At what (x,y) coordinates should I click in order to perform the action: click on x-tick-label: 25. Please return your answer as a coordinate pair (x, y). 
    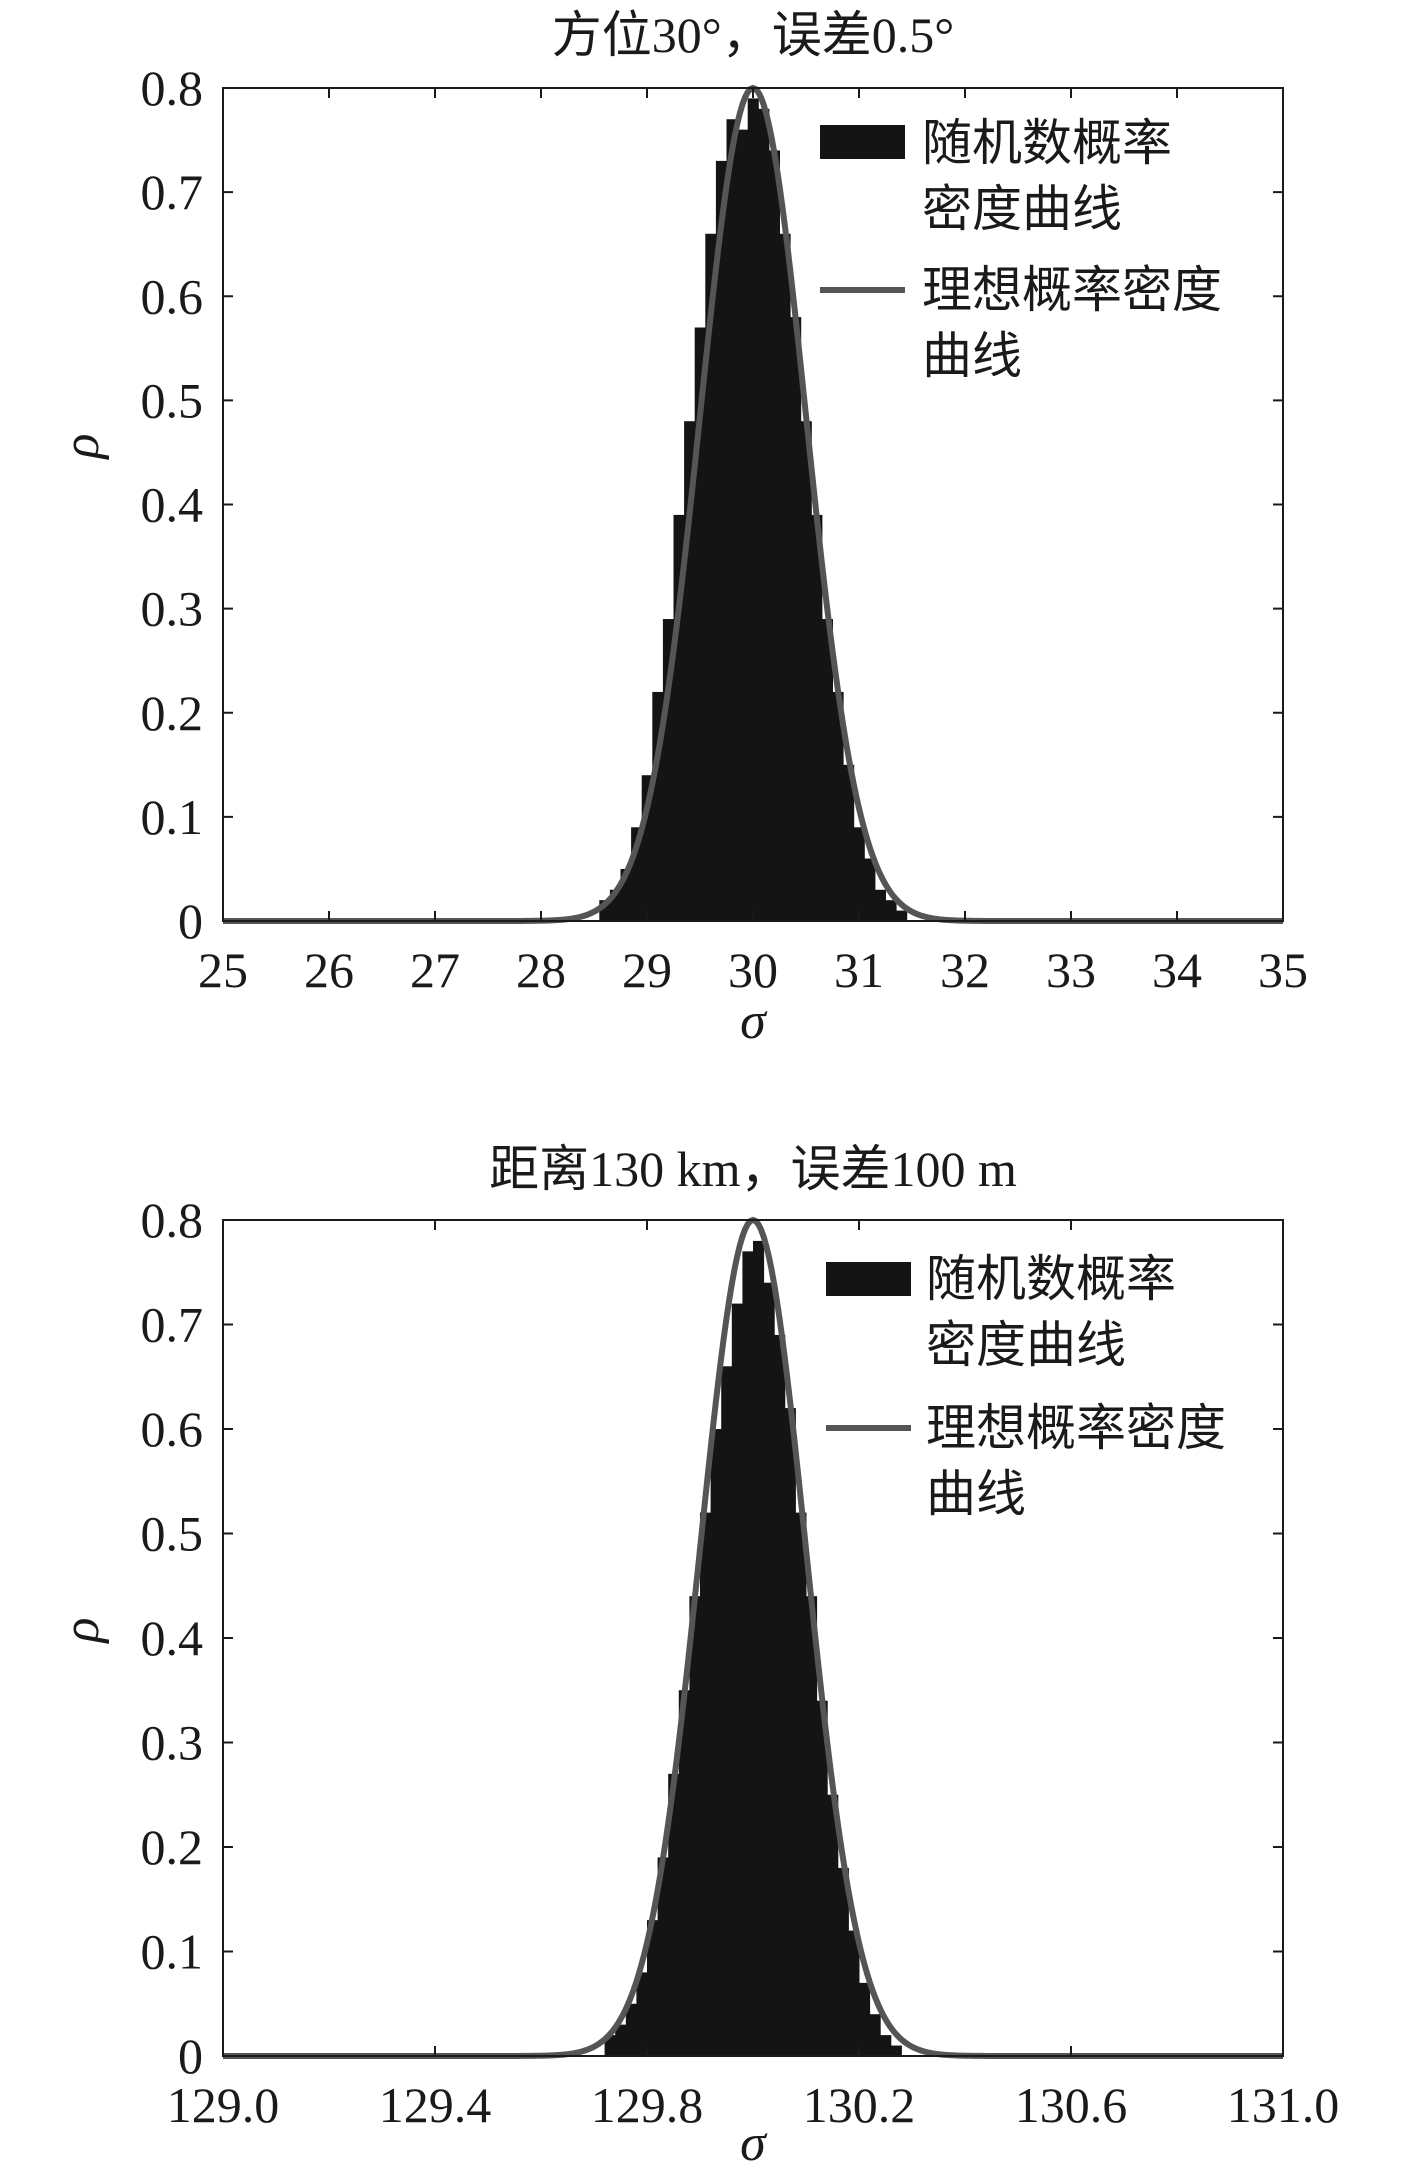
    Looking at the image, I should click on (223, 970).